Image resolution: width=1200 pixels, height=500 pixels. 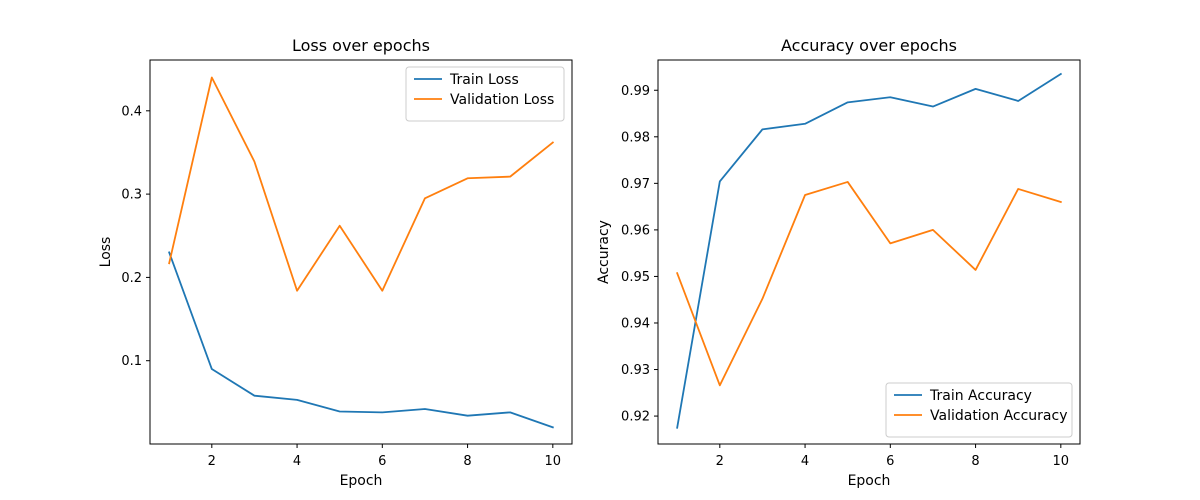 I want to click on chart-2-legend-box, so click(x=979, y=410).